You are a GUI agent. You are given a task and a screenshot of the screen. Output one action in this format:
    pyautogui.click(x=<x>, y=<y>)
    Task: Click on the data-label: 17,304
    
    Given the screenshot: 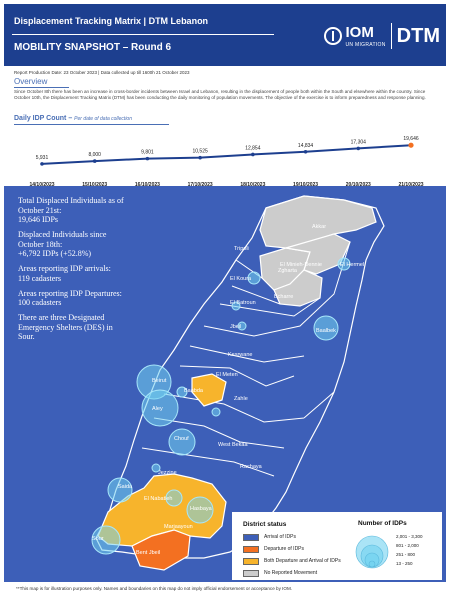 What is the action you would take?
    pyautogui.click(x=359, y=142)
    